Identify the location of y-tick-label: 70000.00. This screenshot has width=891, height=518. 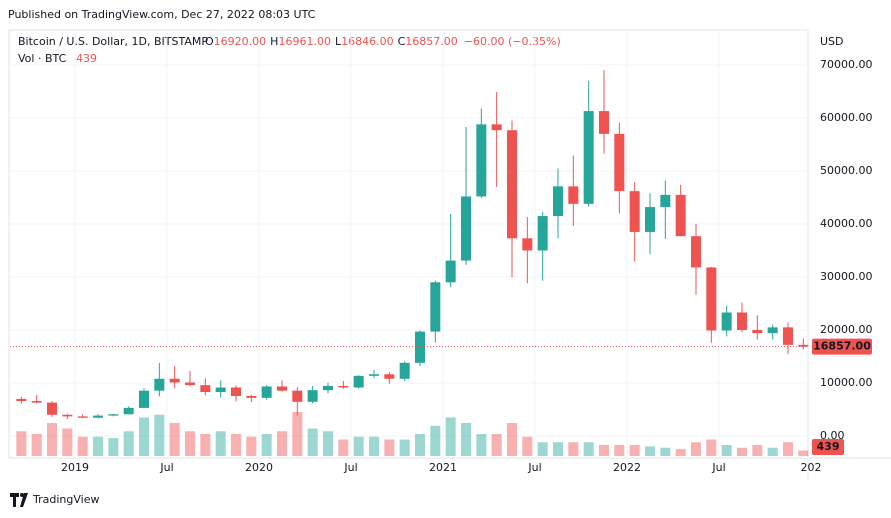
(846, 64).